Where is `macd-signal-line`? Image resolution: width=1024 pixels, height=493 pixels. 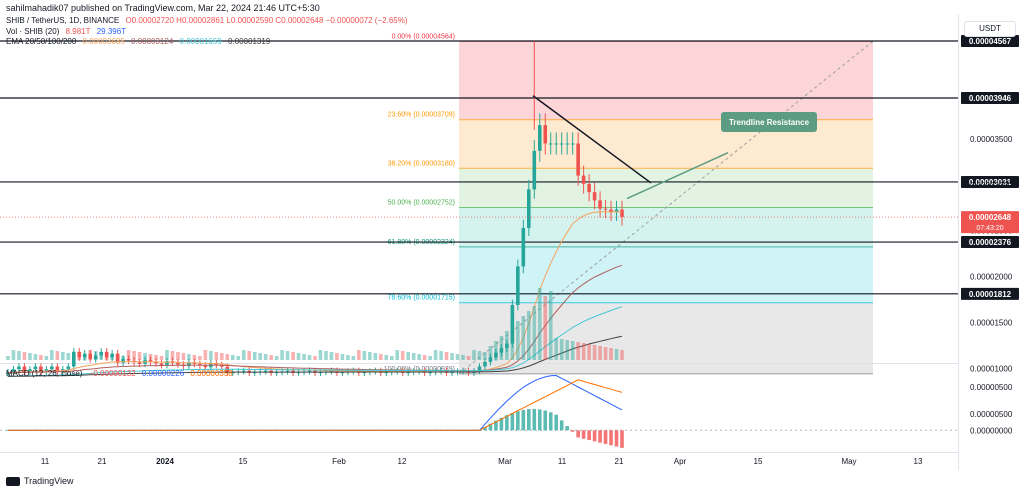 macd-signal-line is located at coordinates (315, 405).